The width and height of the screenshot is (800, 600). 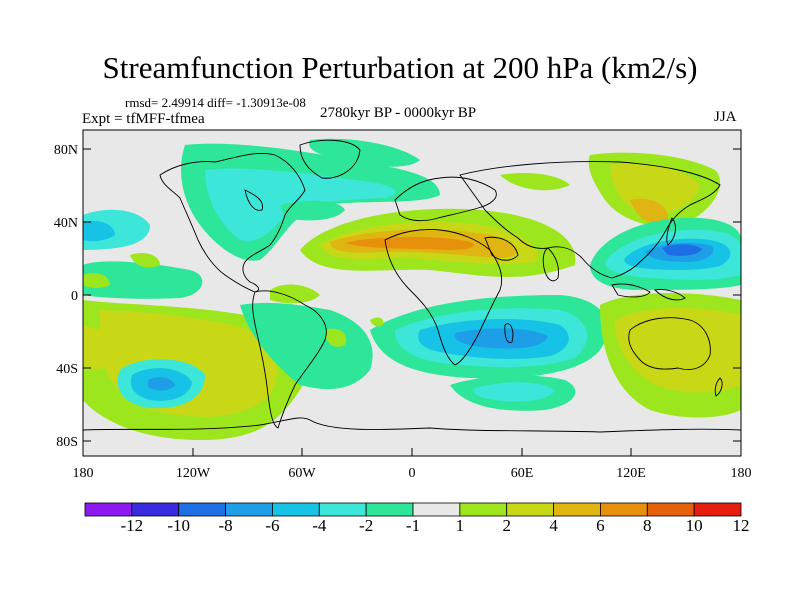 What do you see at coordinates (725, 117) in the screenshot?
I see `season-label: JJA` at bounding box center [725, 117].